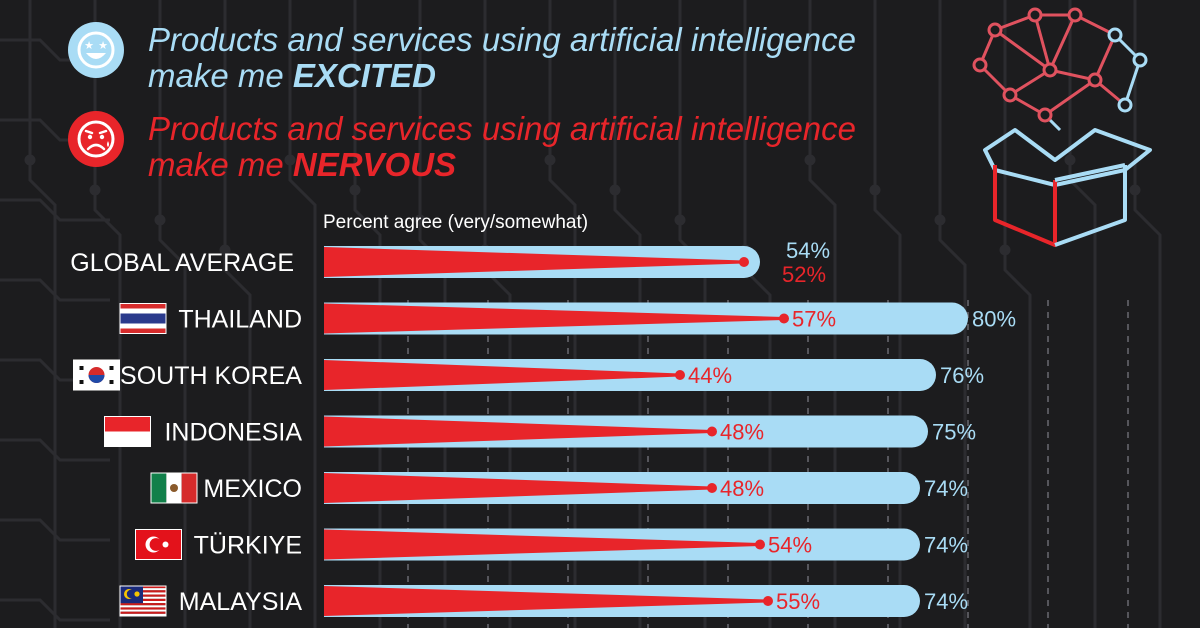  What do you see at coordinates (994, 319) in the screenshot?
I see `value-label-excited: 80%` at bounding box center [994, 319].